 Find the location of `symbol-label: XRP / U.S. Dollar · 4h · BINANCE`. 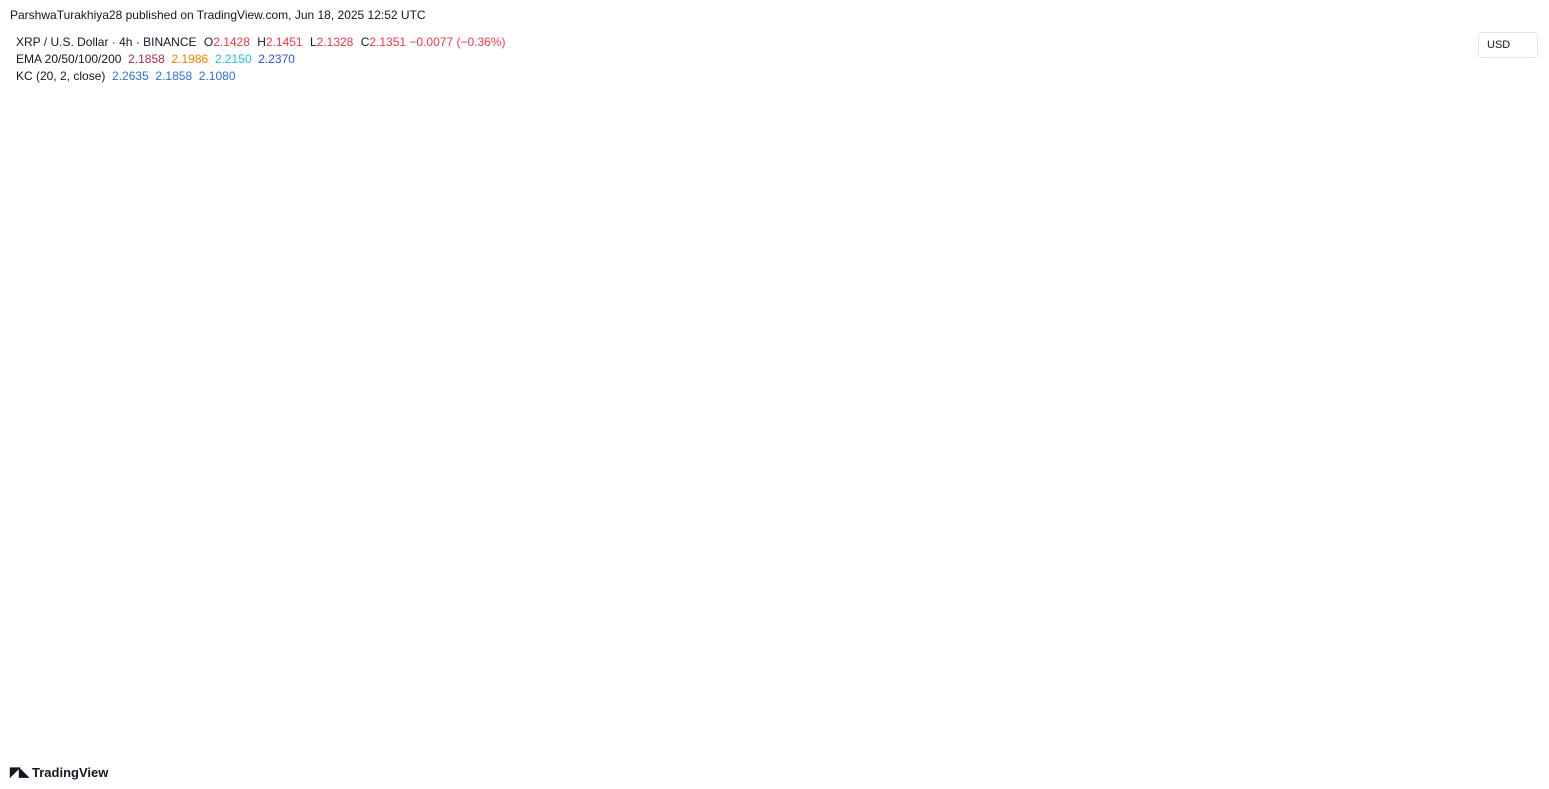

symbol-label: XRP / U.S. Dollar · 4h · BINANCE is located at coordinates (106, 42).